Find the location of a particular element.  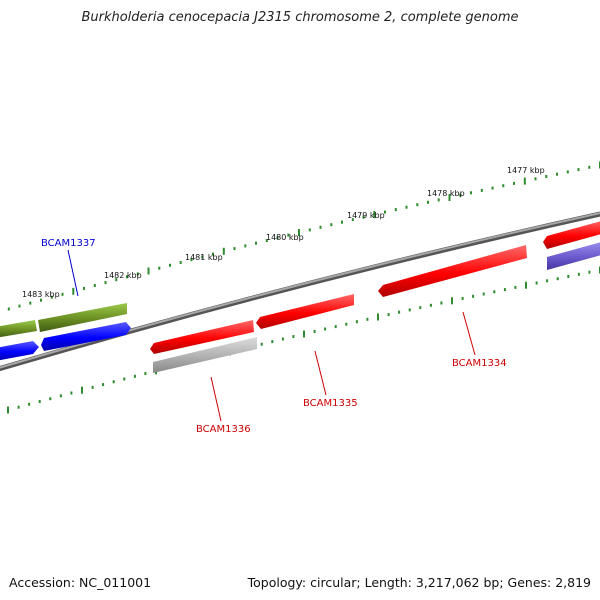

scale-label-1482: 1482 kbp is located at coordinates (123, 275).